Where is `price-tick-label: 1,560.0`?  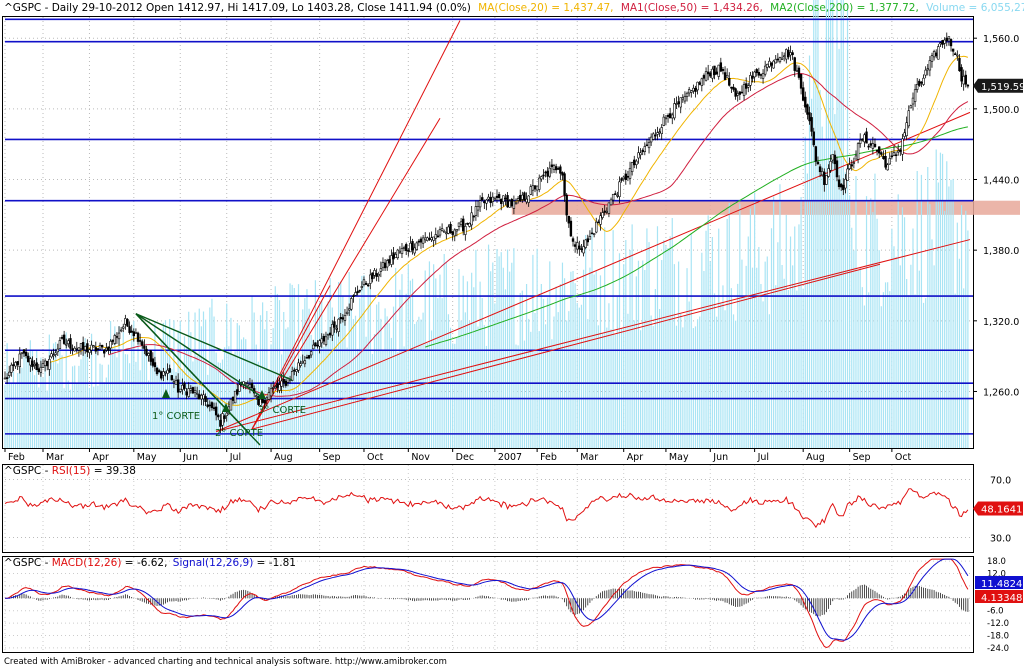 price-tick-label: 1,560.0 is located at coordinates (1001, 39).